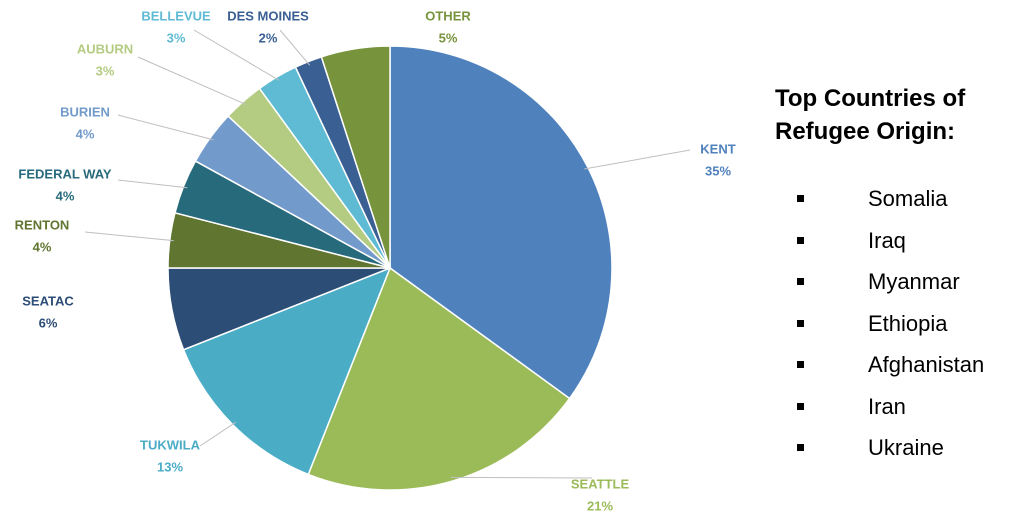  What do you see at coordinates (902, 407) in the screenshot?
I see `country-item: Iran` at bounding box center [902, 407].